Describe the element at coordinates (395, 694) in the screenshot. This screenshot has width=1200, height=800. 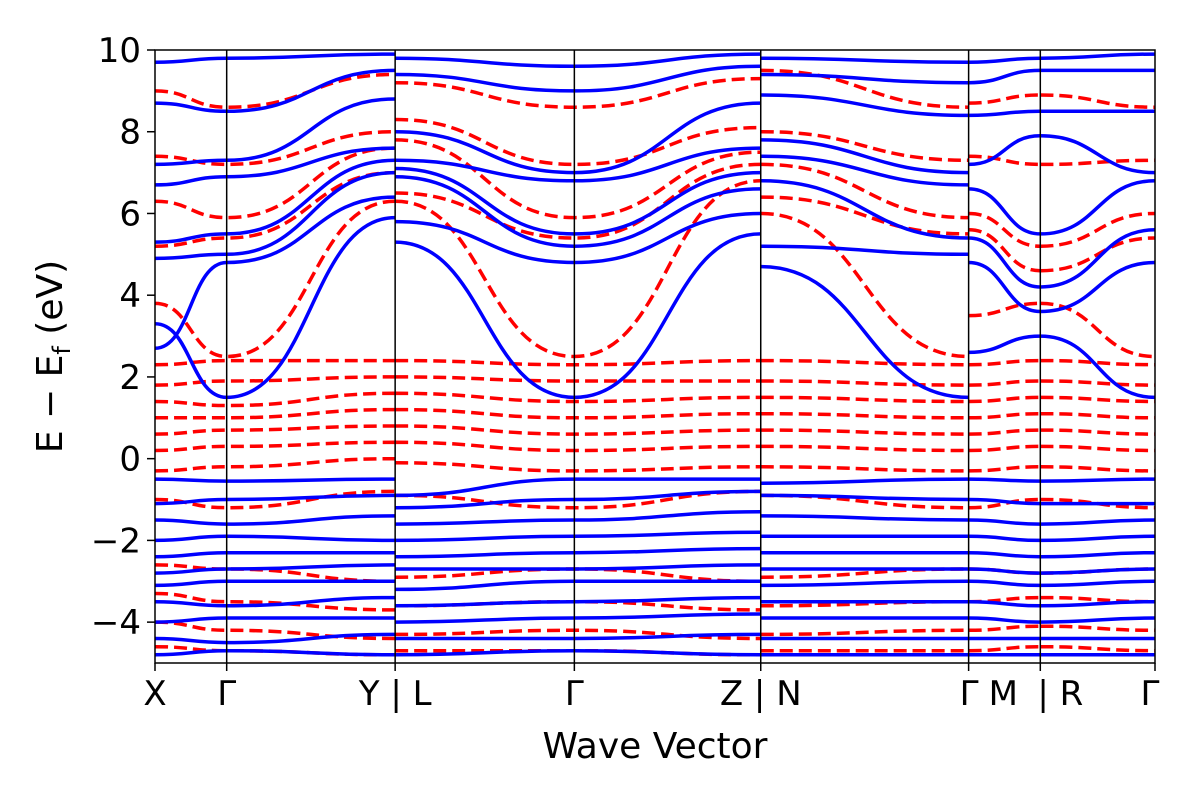
I see `x-tick-label: Y | L` at that location.